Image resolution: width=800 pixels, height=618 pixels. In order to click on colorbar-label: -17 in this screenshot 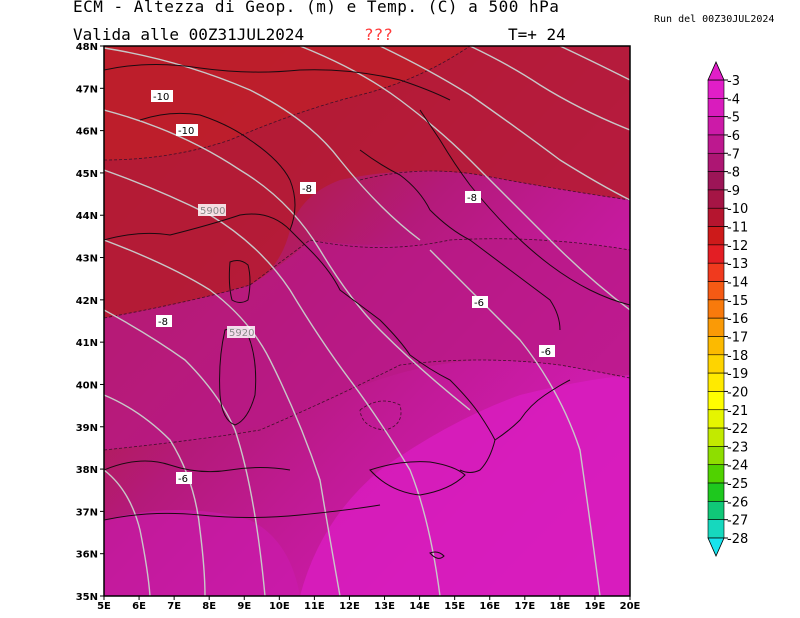, I will do `click(737, 337)`.